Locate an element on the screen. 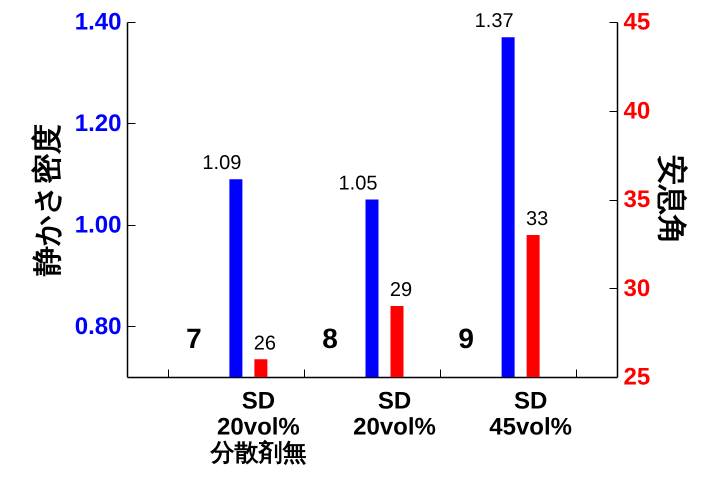 The width and height of the screenshot is (707, 496). y2-axis-title: 安息角 is located at coordinates (672, 200).